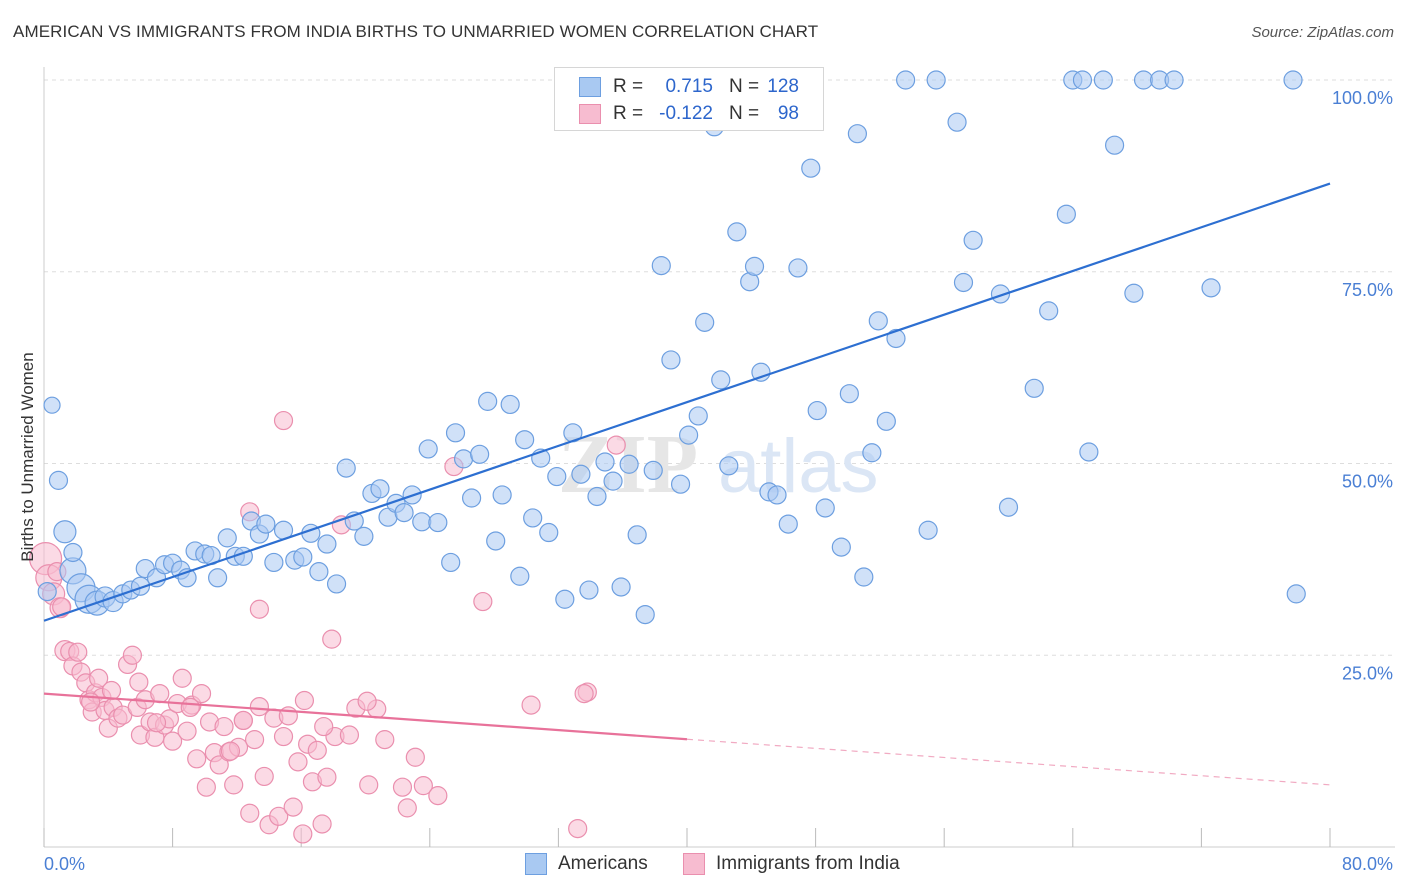 This screenshot has width=1406, height=892. I want to click on x-tick-label: 0.0%, so click(64, 864).